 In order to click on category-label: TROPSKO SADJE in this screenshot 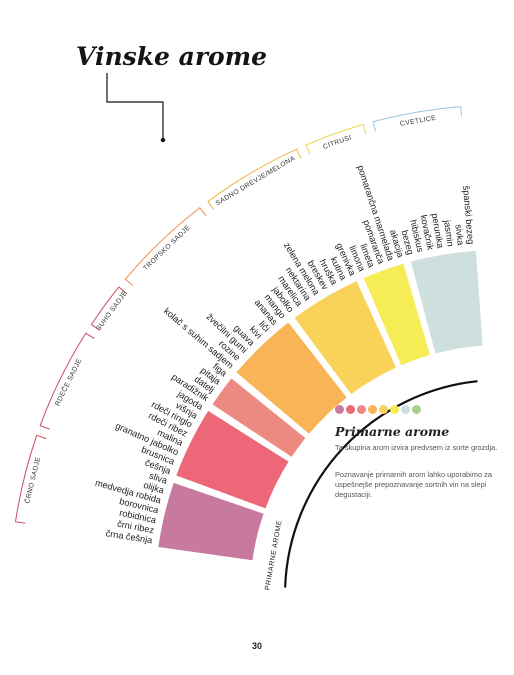, I will do `click(167, 248)`.